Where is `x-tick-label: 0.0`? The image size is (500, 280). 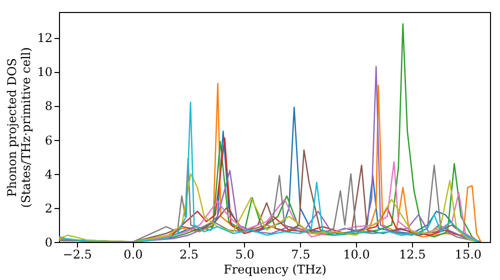
x-tick-label: 0.0 is located at coordinates (133, 255).